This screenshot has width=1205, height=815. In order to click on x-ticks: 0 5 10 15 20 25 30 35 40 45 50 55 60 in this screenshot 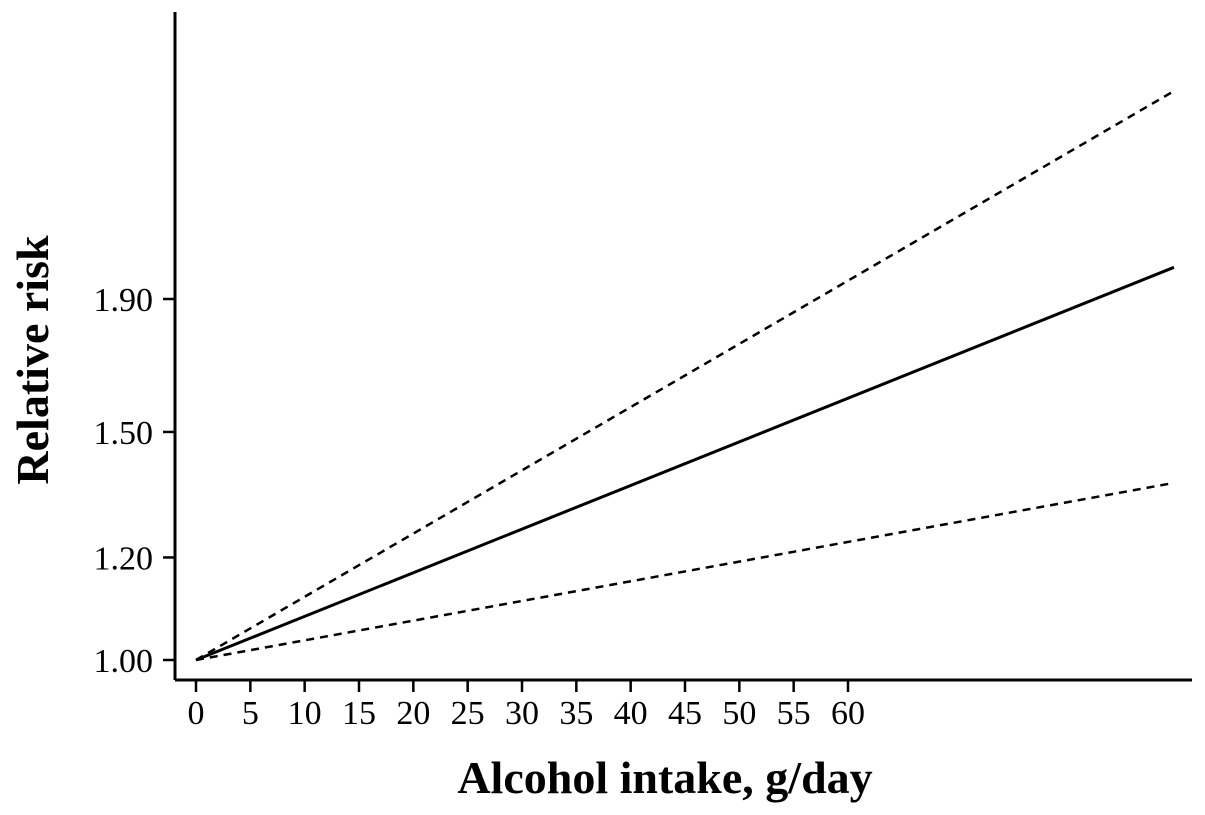, I will do `click(526, 706)`.